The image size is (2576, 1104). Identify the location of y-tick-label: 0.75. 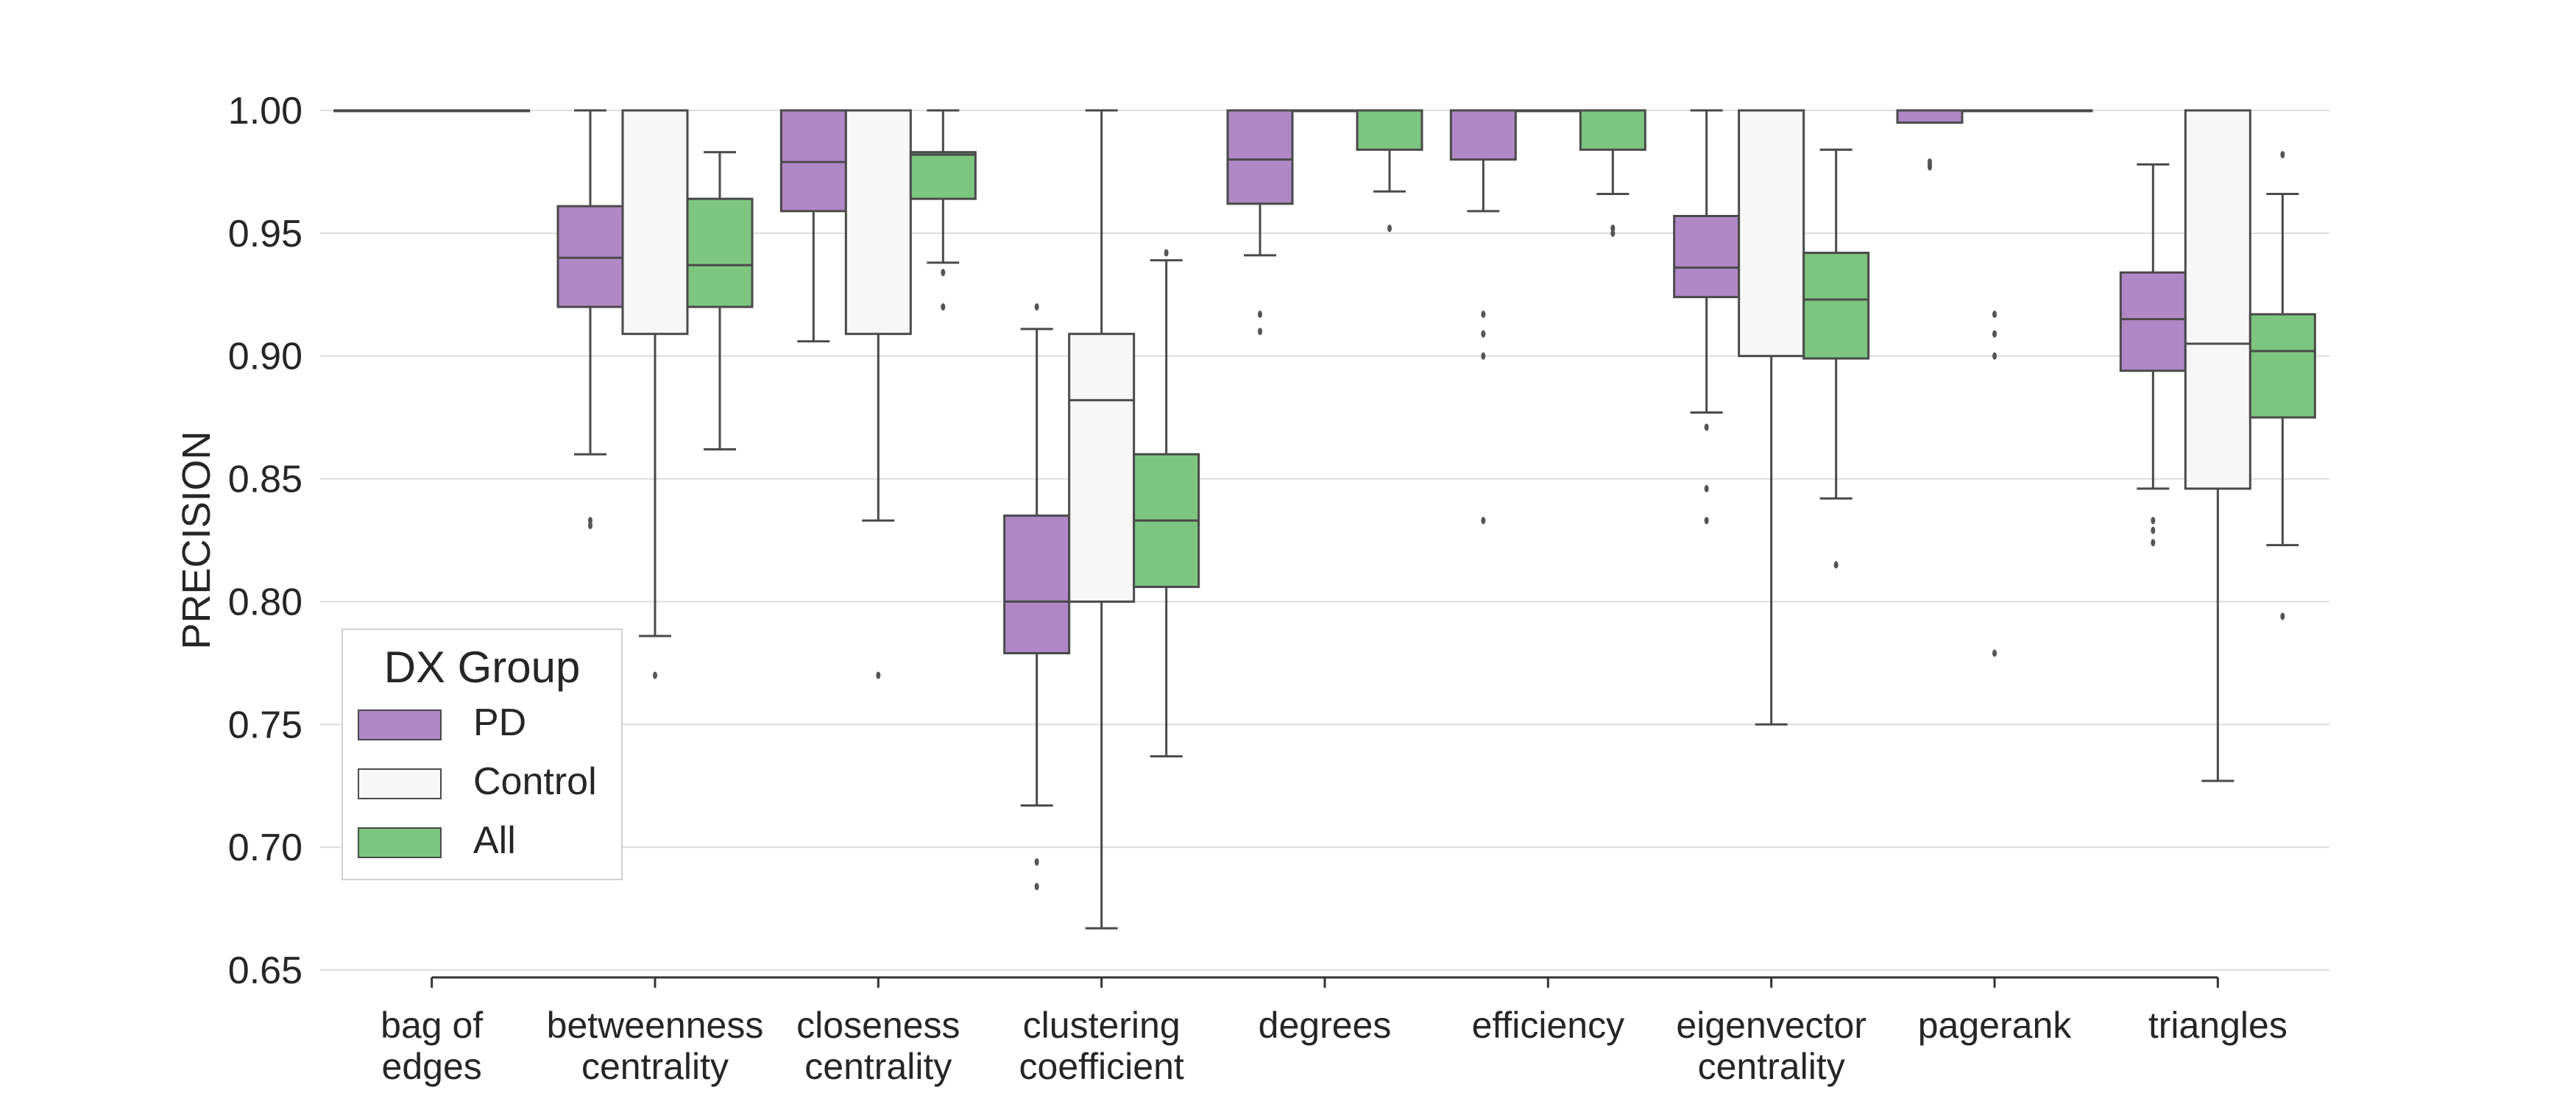
(265, 725).